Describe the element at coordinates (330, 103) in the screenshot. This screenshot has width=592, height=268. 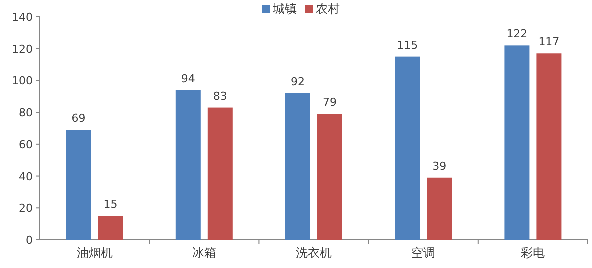
I see `data-label: 79` at that location.